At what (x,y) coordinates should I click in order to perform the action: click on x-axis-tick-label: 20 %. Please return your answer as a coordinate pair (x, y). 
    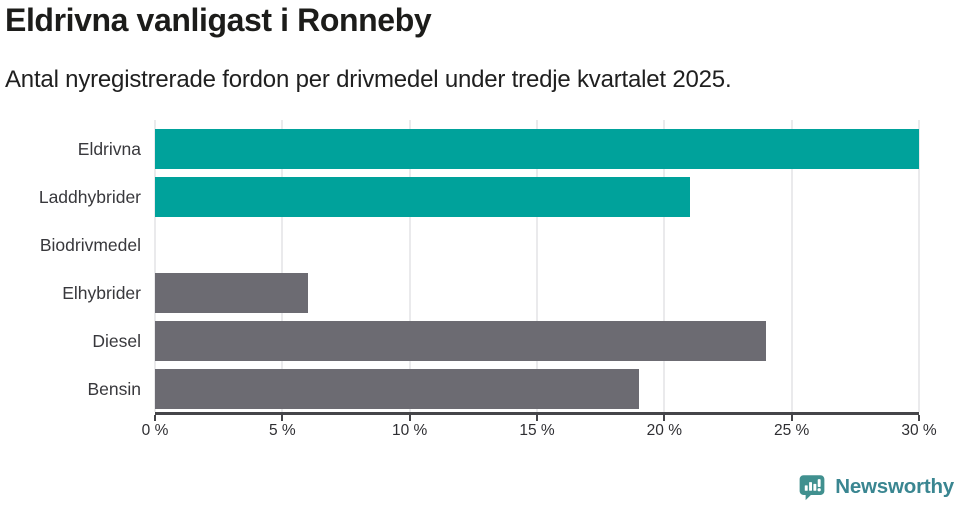
    Looking at the image, I should click on (664, 430).